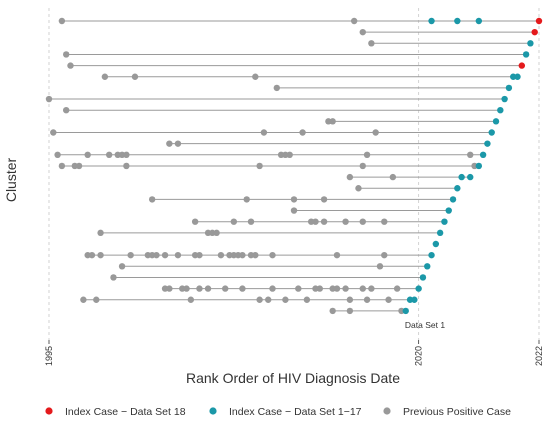  I want to click on legend-item-previous-label: Previous Positive Case, so click(457, 412).